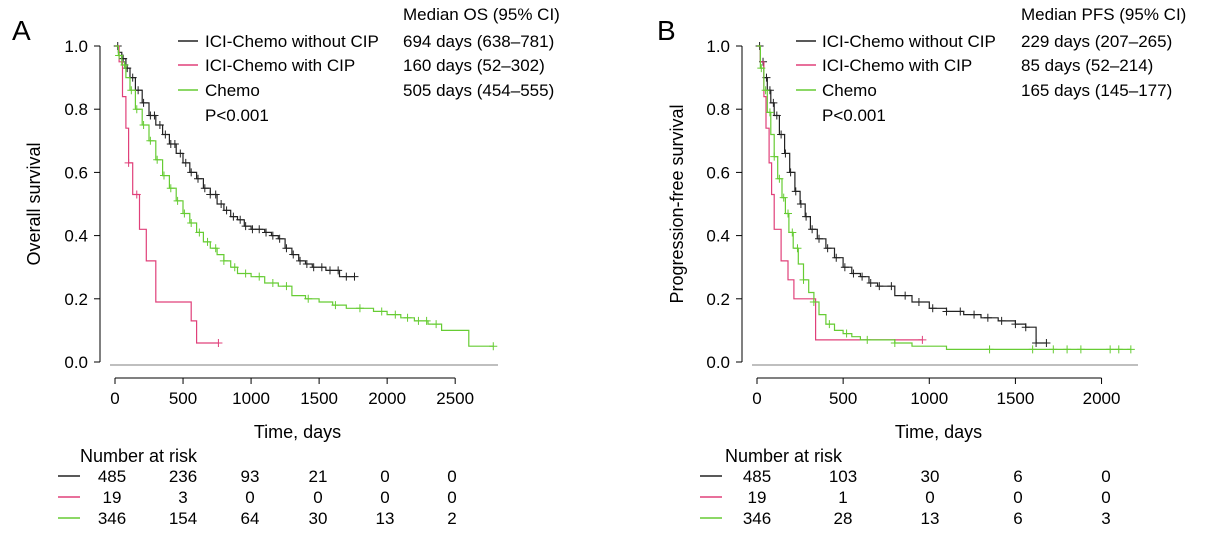 The image size is (1206, 537). Describe the element at coordinates (478, 90) in the screenshot. I see `median-value: 505 days (454–555)` at that location.